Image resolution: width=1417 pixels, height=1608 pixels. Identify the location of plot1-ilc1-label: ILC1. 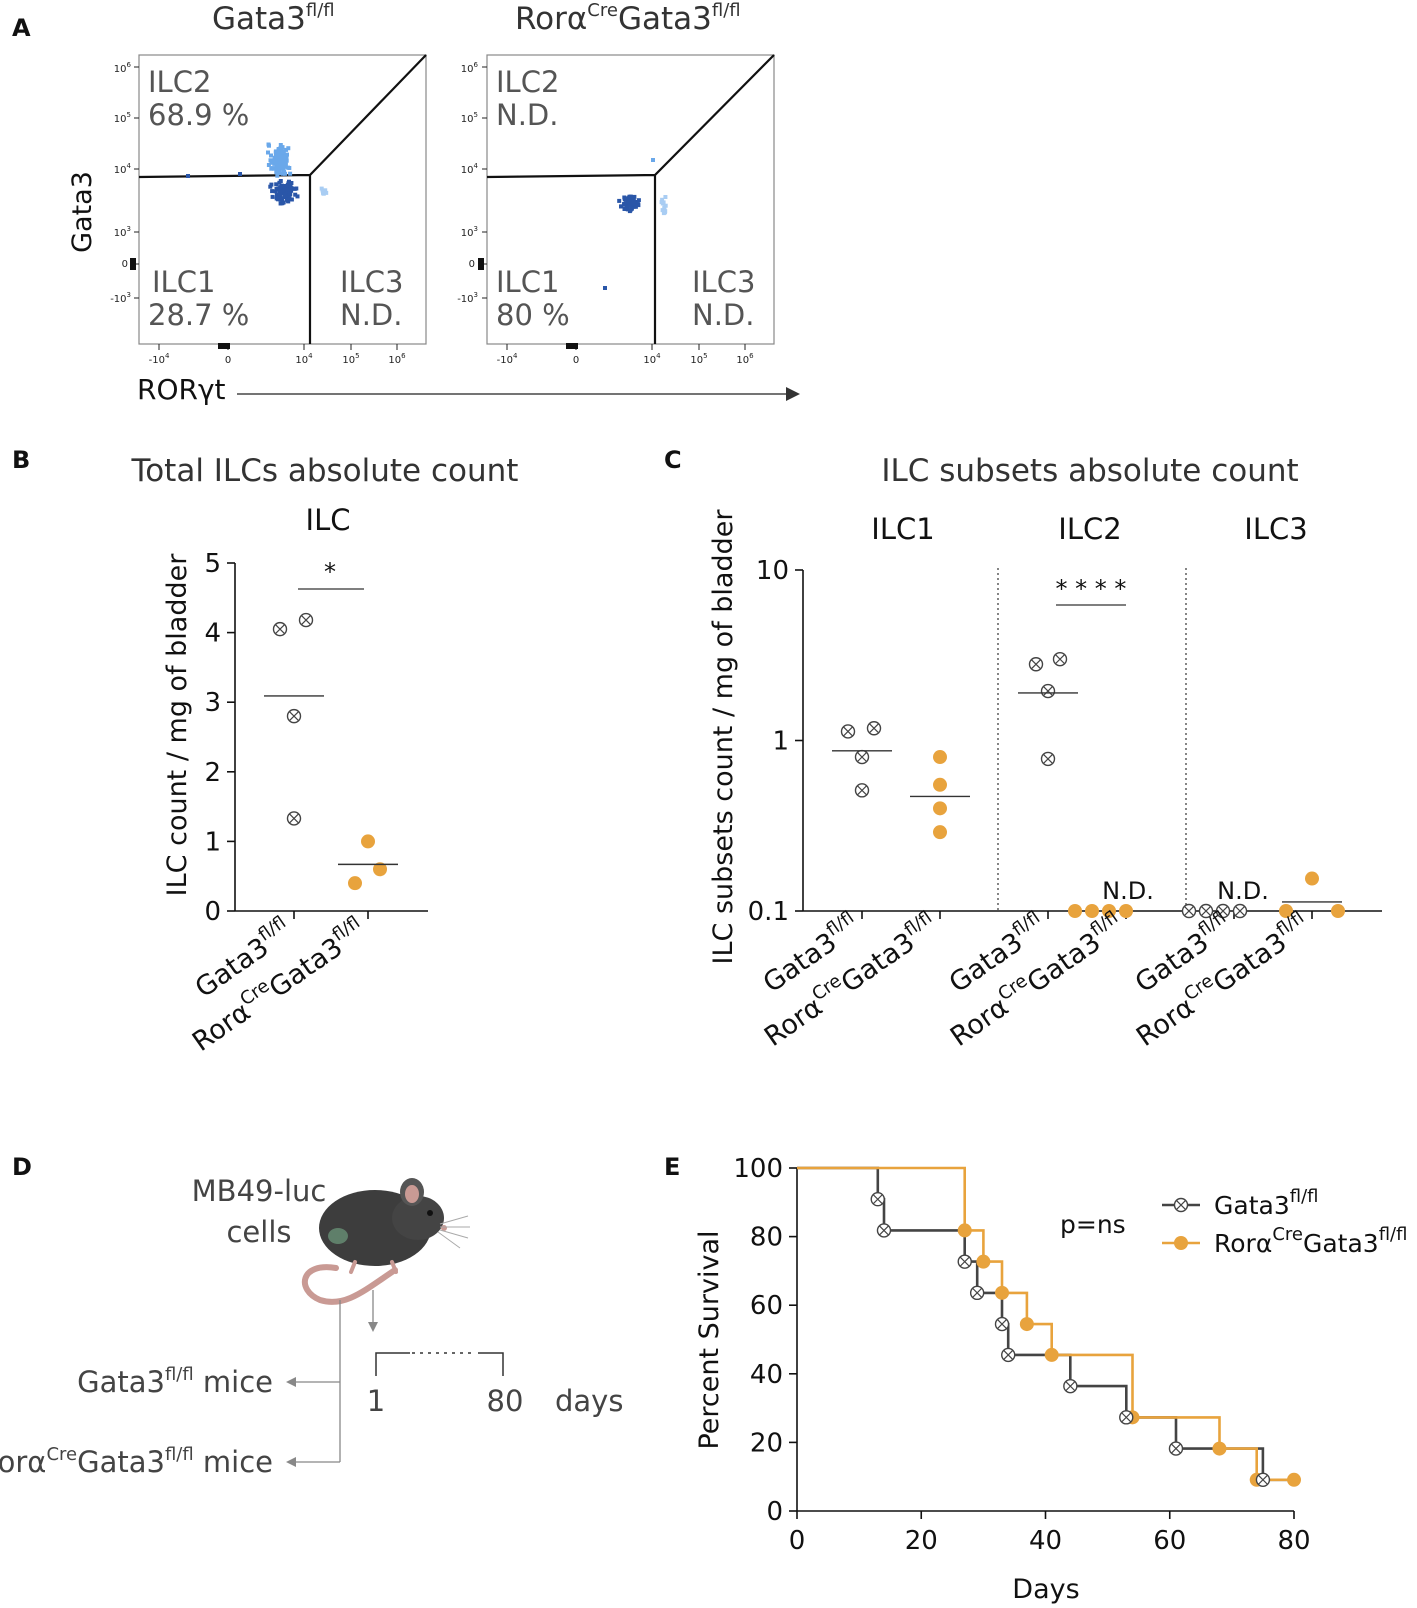
(183, 282).